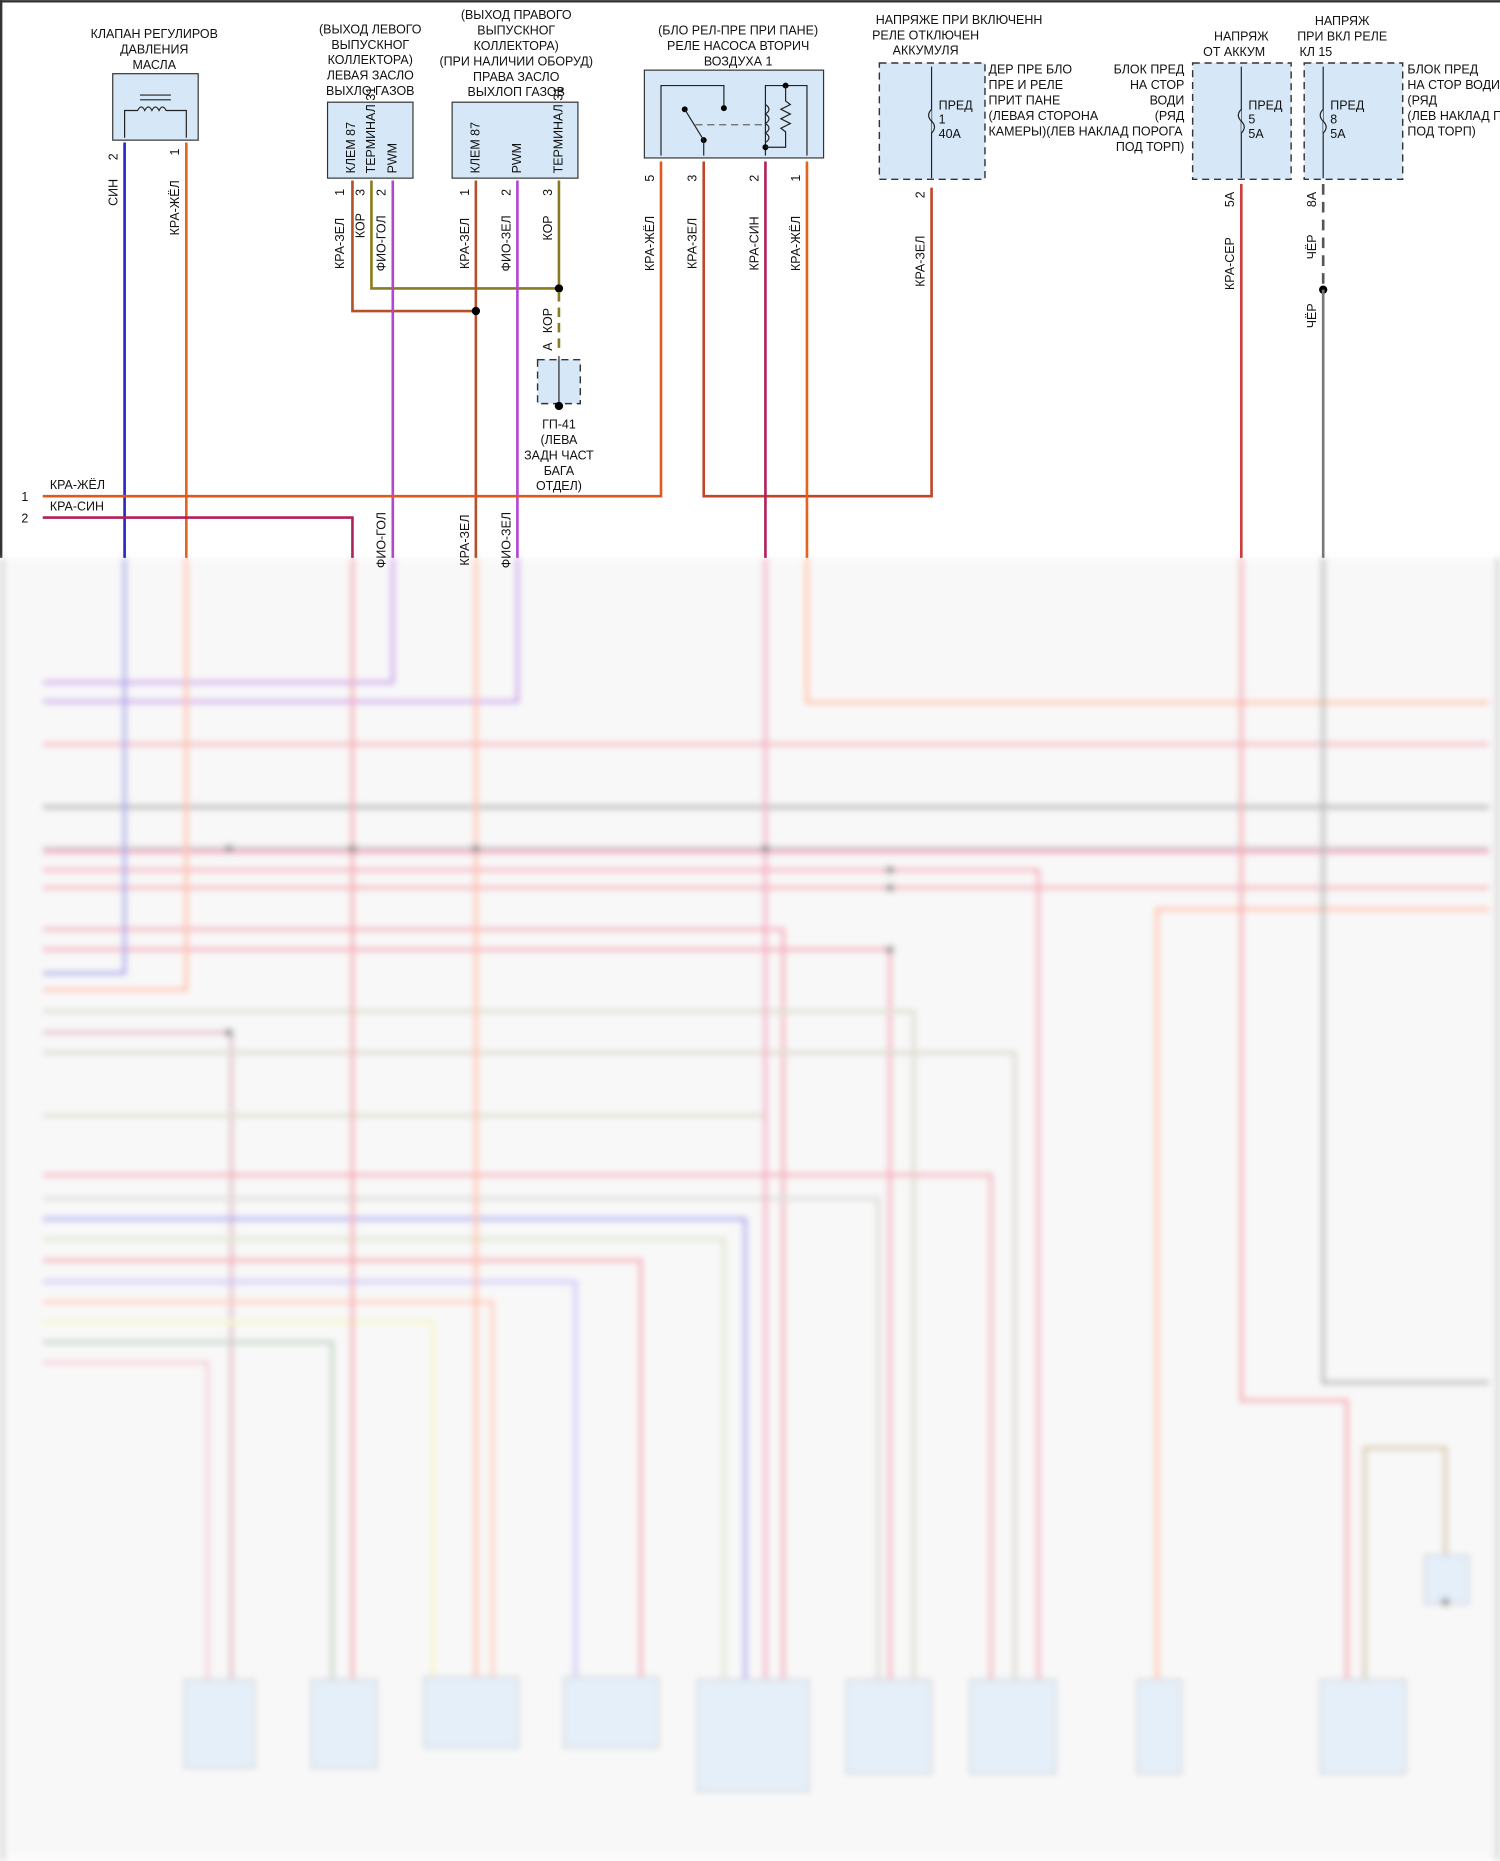 The width and height of the screenshot is (1500, 1861). I want to click on fuse-label: 1, so click(942, 120).